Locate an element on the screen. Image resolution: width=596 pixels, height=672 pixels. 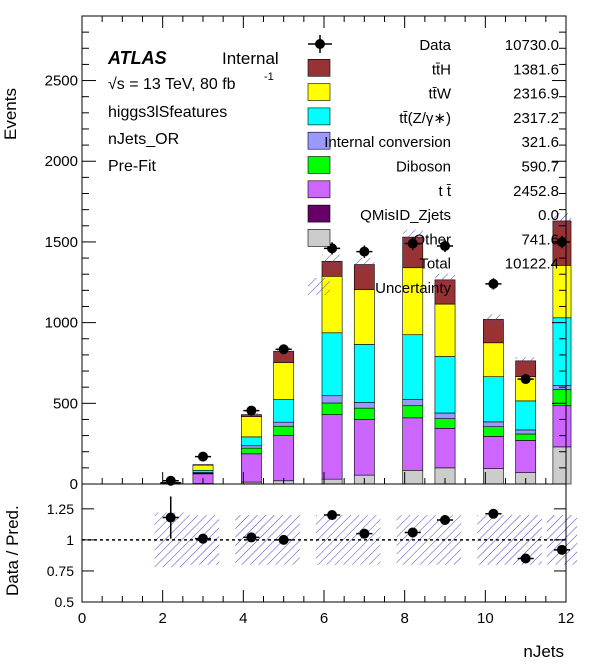
legend-entry-tt: t t̄ 2452.8 is located at coordinates (433, 190).